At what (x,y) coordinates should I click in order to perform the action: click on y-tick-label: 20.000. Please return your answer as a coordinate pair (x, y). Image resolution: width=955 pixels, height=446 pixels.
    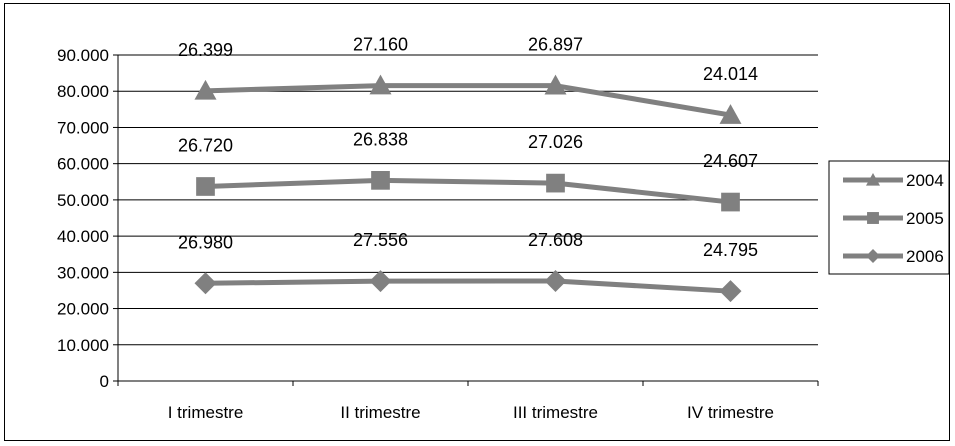
    Looking at the image, I should click on (83, 309).